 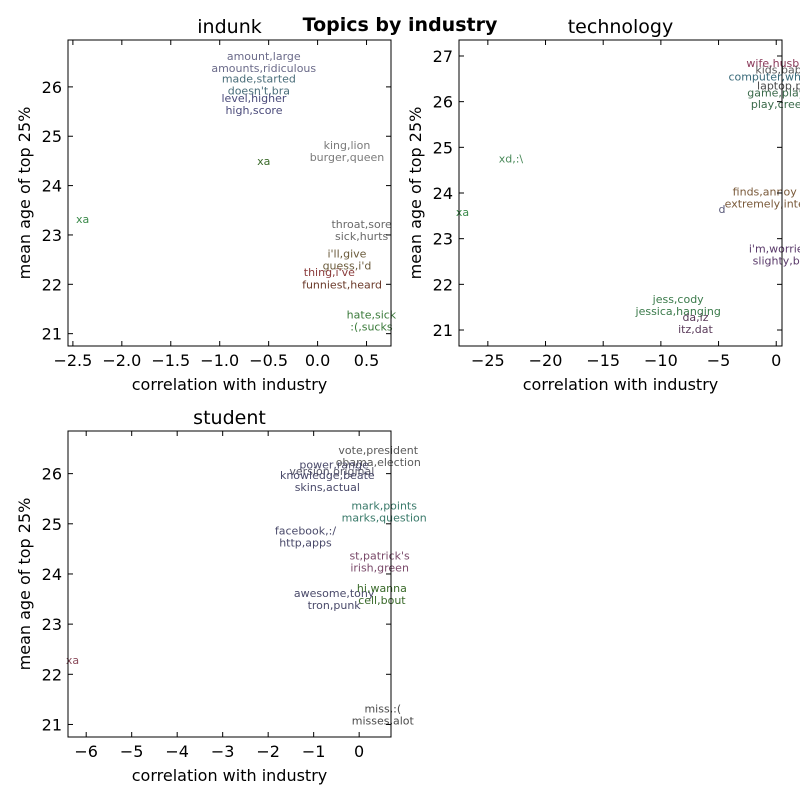 What do you see at coordinates (305, 542) in the screenshot?
I see `topic-label-line: http,apps` at bounding box center [305, 542].